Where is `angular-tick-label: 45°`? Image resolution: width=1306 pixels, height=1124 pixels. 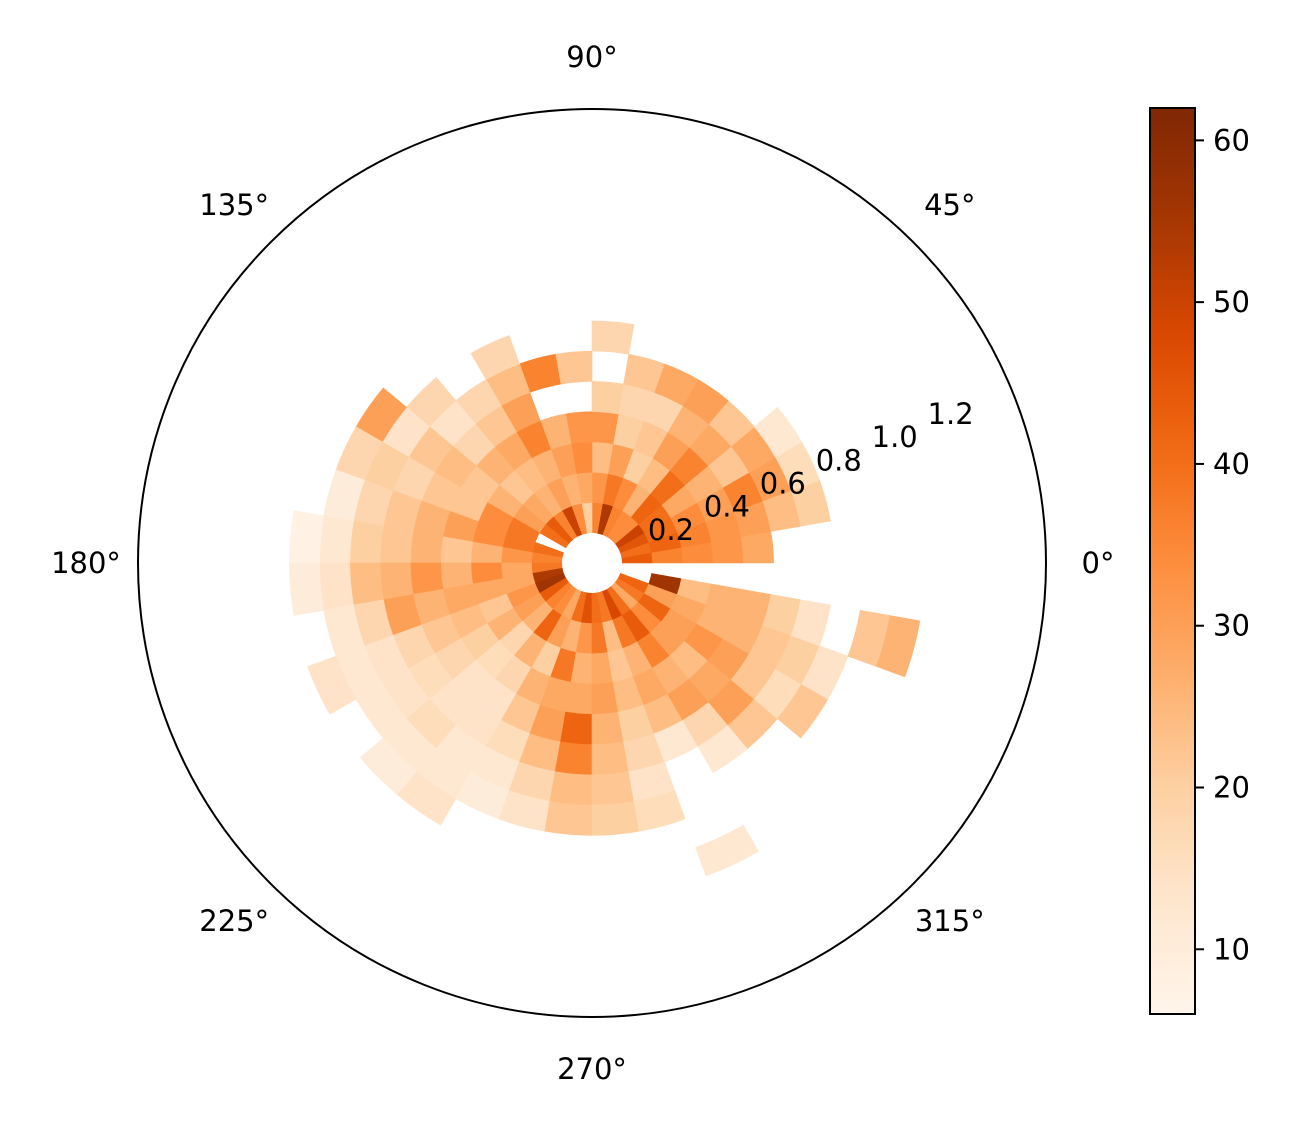 angular-tick-label: 45° is located at coordinates (949, 205).